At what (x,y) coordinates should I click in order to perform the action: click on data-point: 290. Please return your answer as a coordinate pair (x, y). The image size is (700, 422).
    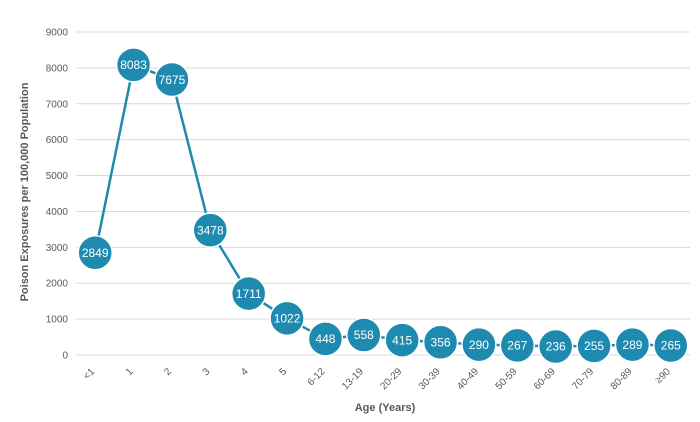
    Looking at the image, I should click on (479, 344).